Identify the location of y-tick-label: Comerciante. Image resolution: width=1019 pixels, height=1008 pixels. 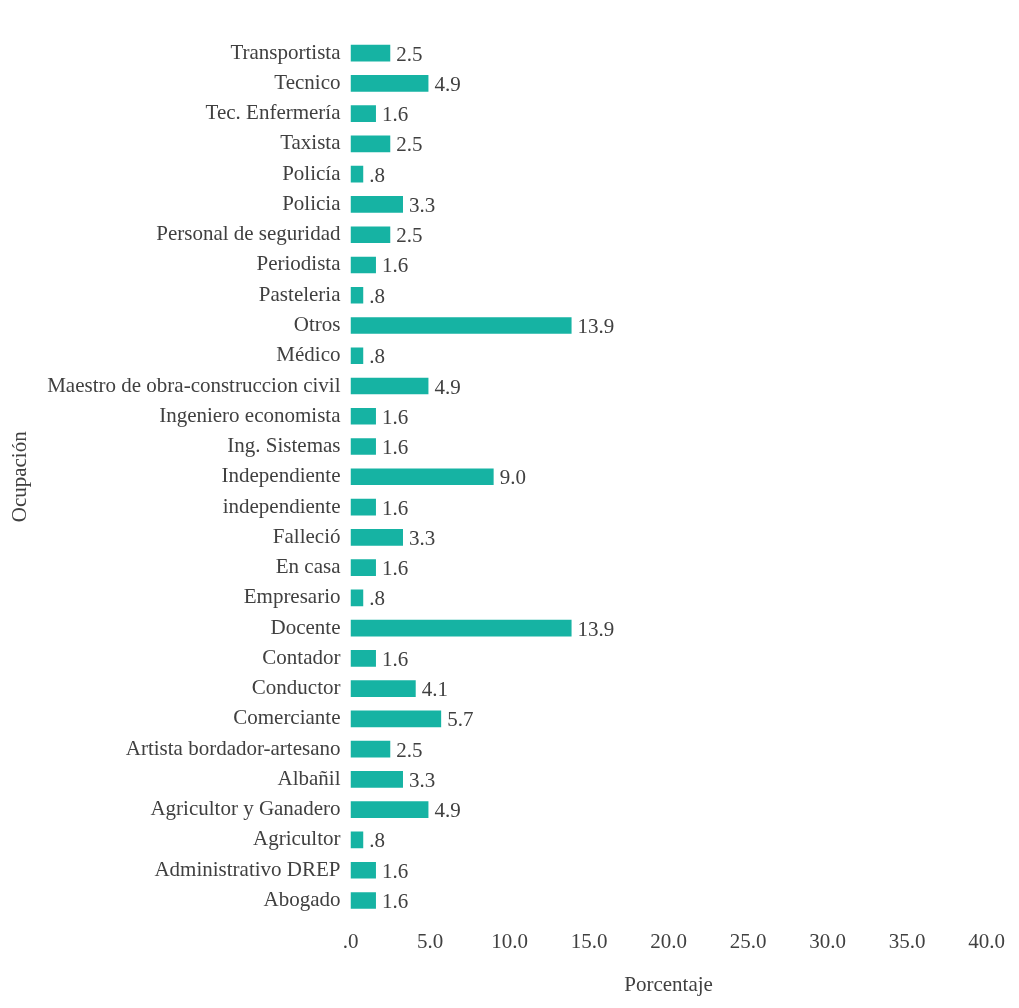
(287, 717).